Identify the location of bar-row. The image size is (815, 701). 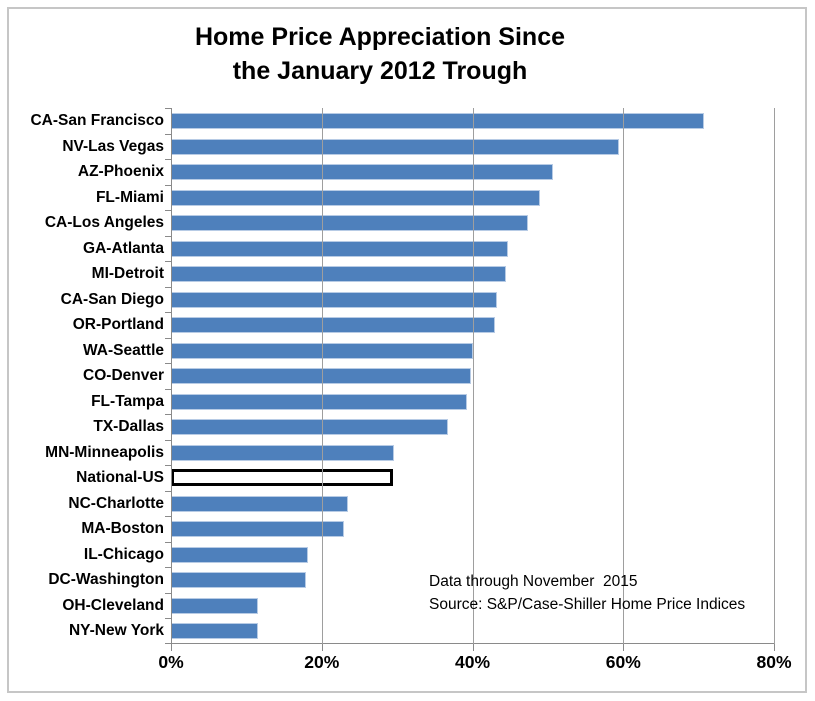
(472, 478).